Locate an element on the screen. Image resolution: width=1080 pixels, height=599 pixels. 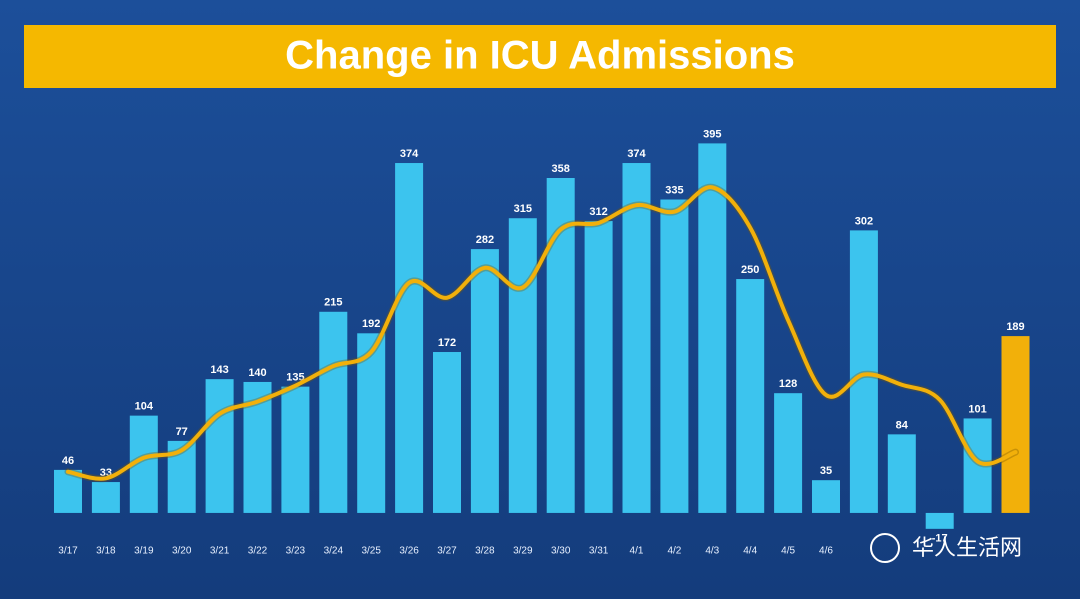
data-label: 315 is located at coordinates (523, 209).